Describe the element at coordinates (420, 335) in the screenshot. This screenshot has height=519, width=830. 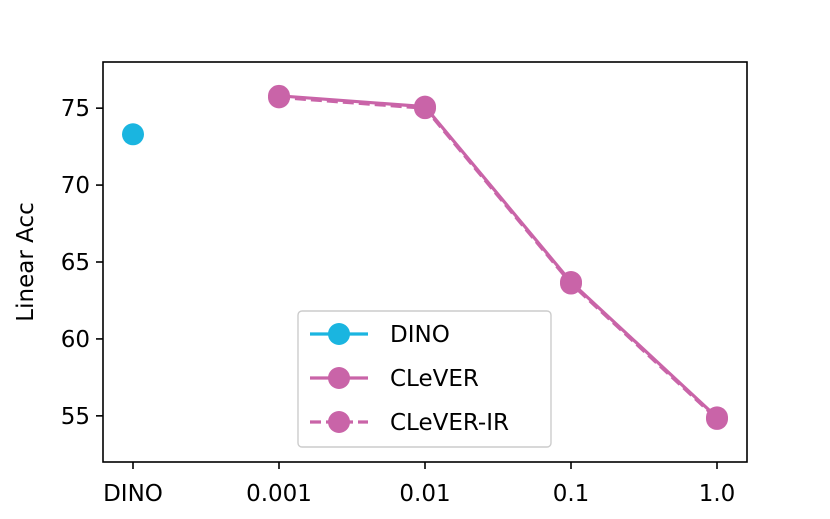
I see `legend-label-dino: DINO` at that location.